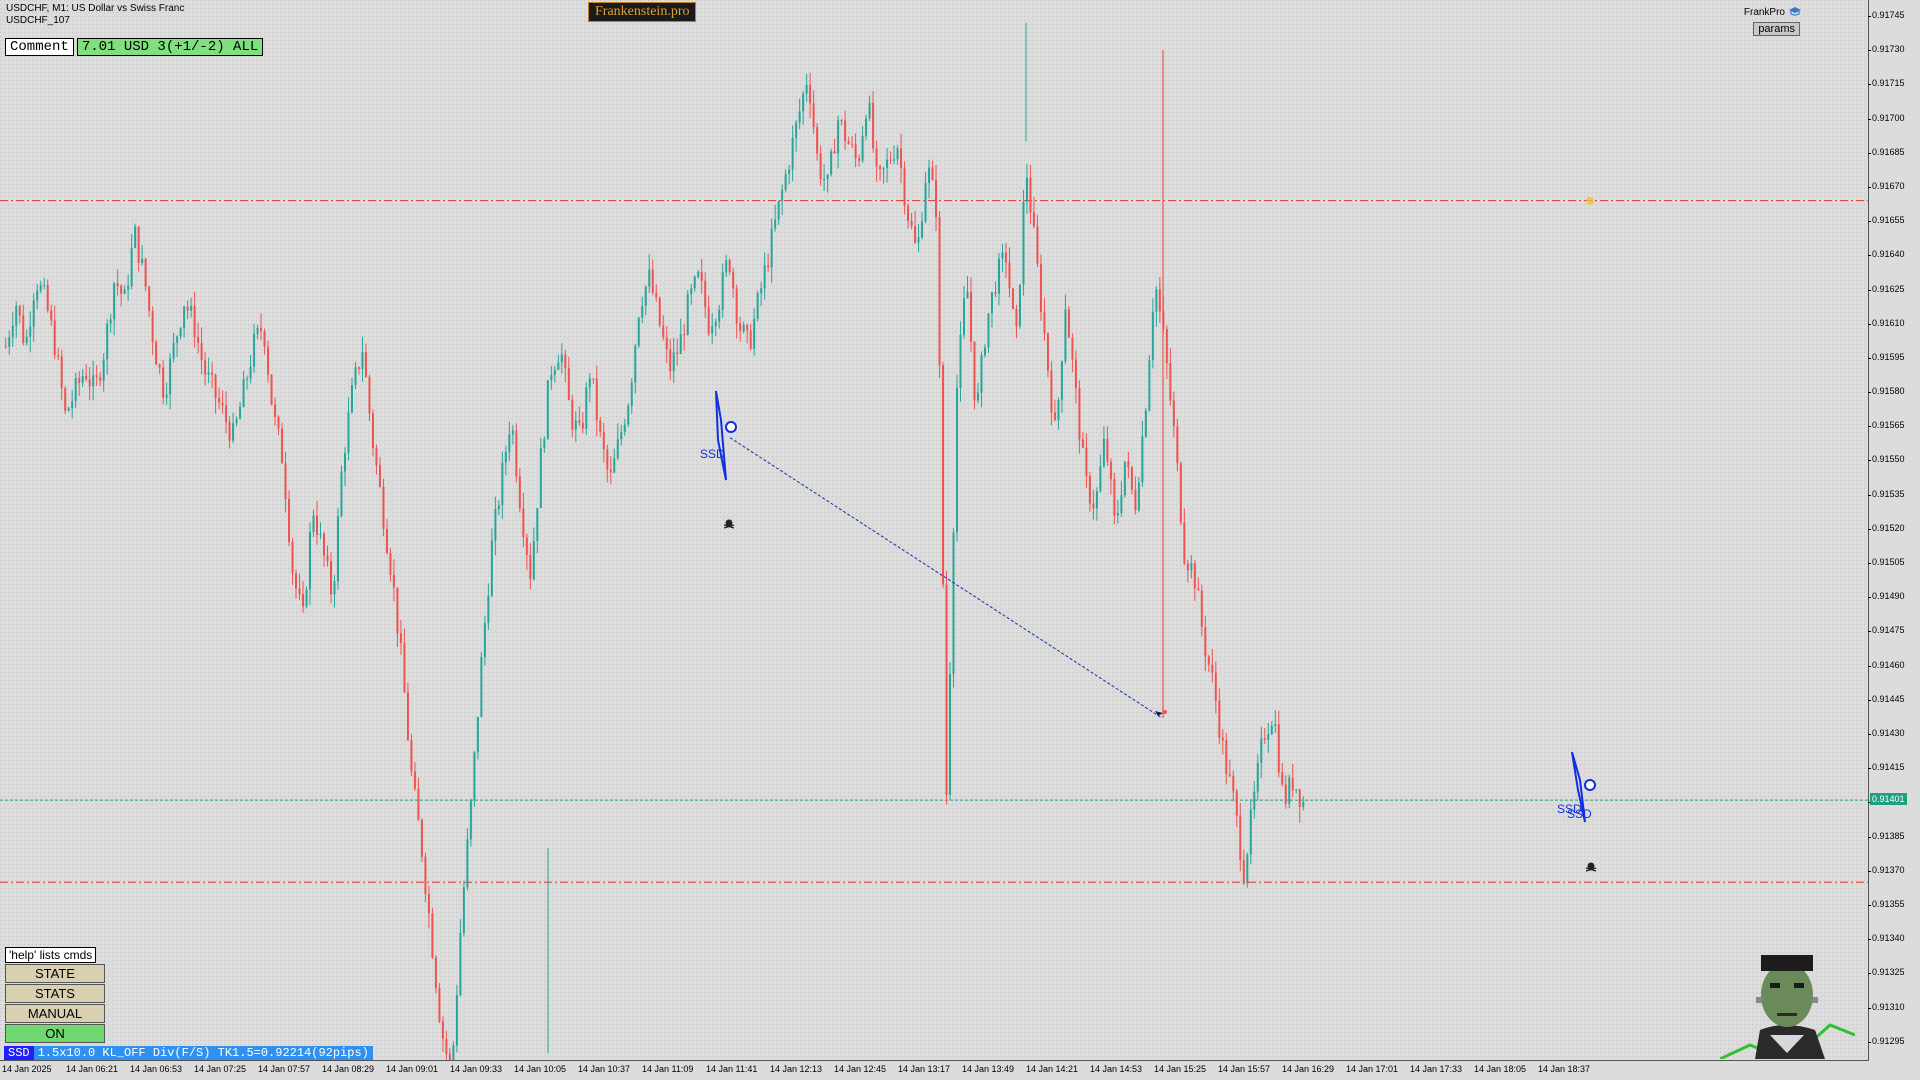  I want to click on current-price-tag: 0.91401, so click(1888, 799).